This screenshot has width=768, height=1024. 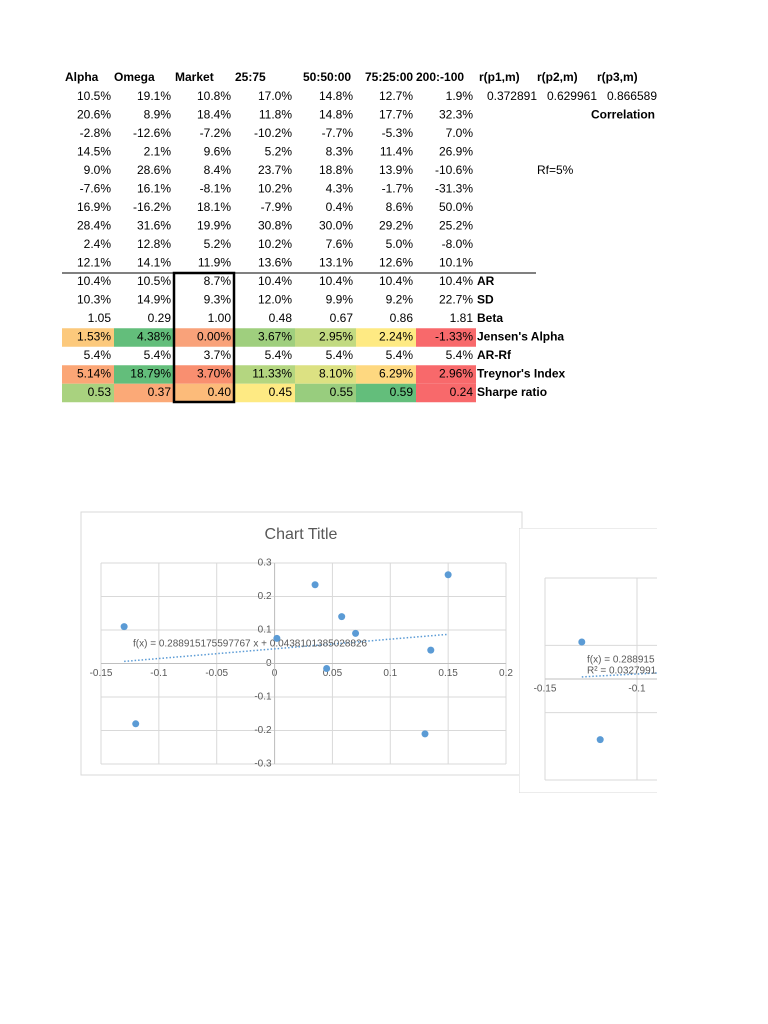 I want to click on cell: 31.6%, so click(x=154, y=226).